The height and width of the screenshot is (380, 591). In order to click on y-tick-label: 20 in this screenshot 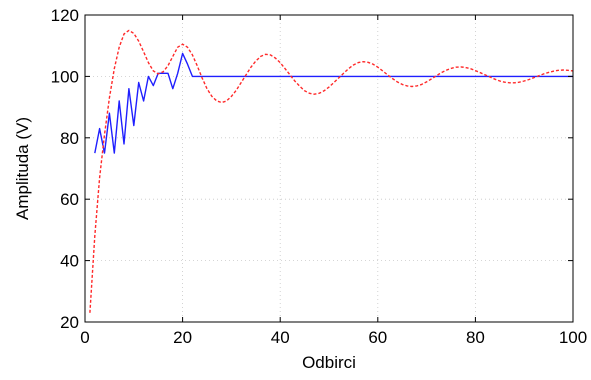, I will do `click(69, 322)`.